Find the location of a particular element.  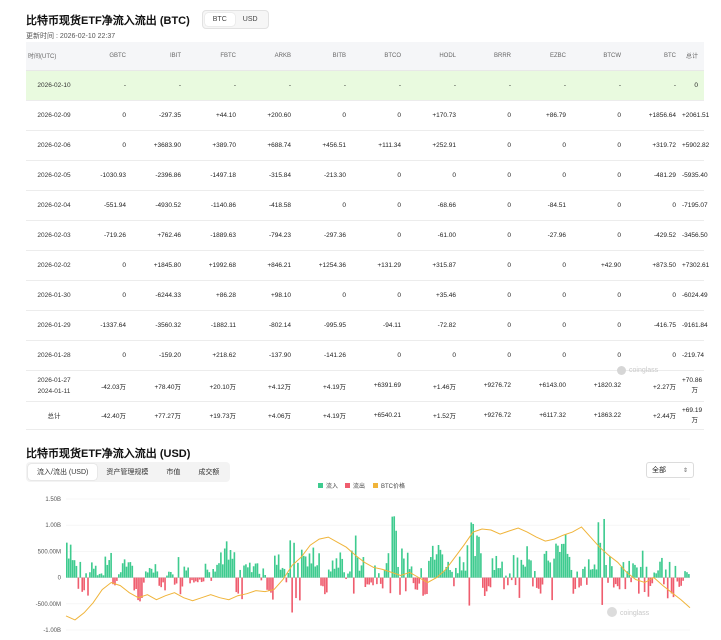

tab-volume: 成交额 is located at coordinates (209, 472).